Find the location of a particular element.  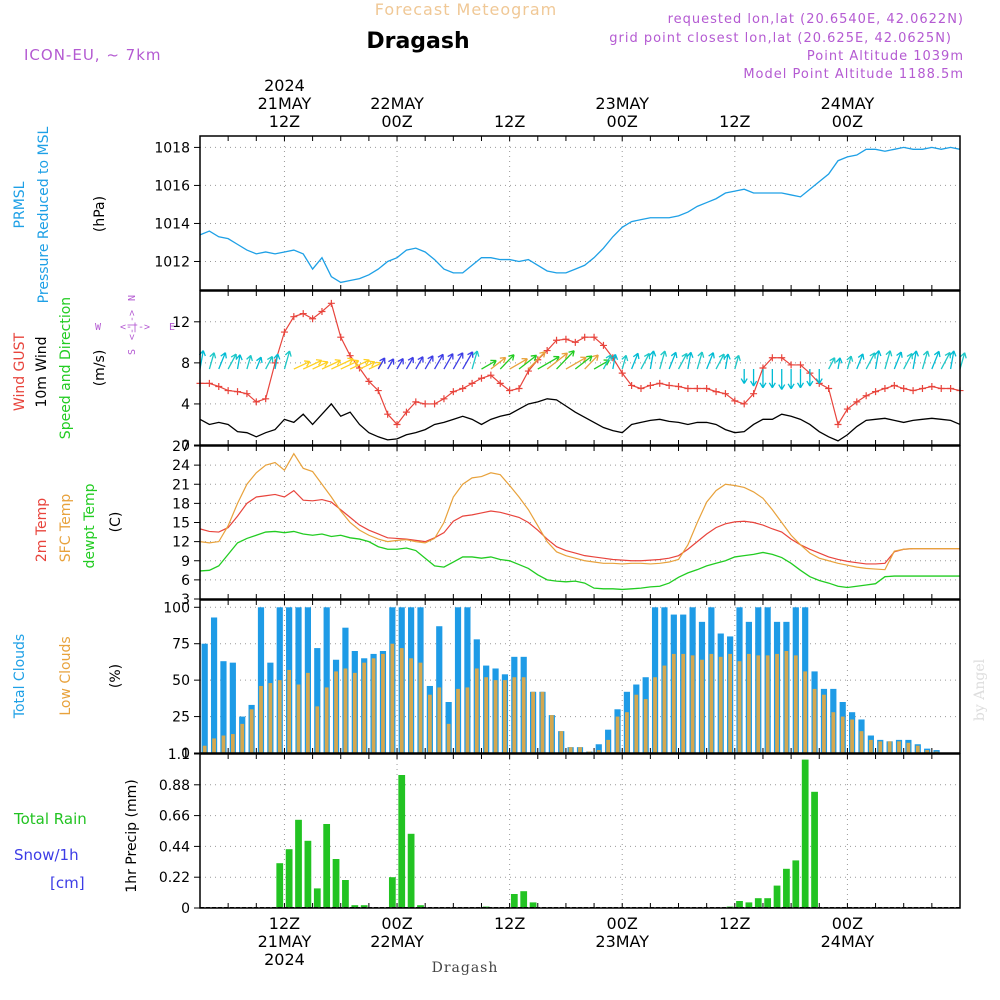

panel-background is located at coordinates (580, 676).